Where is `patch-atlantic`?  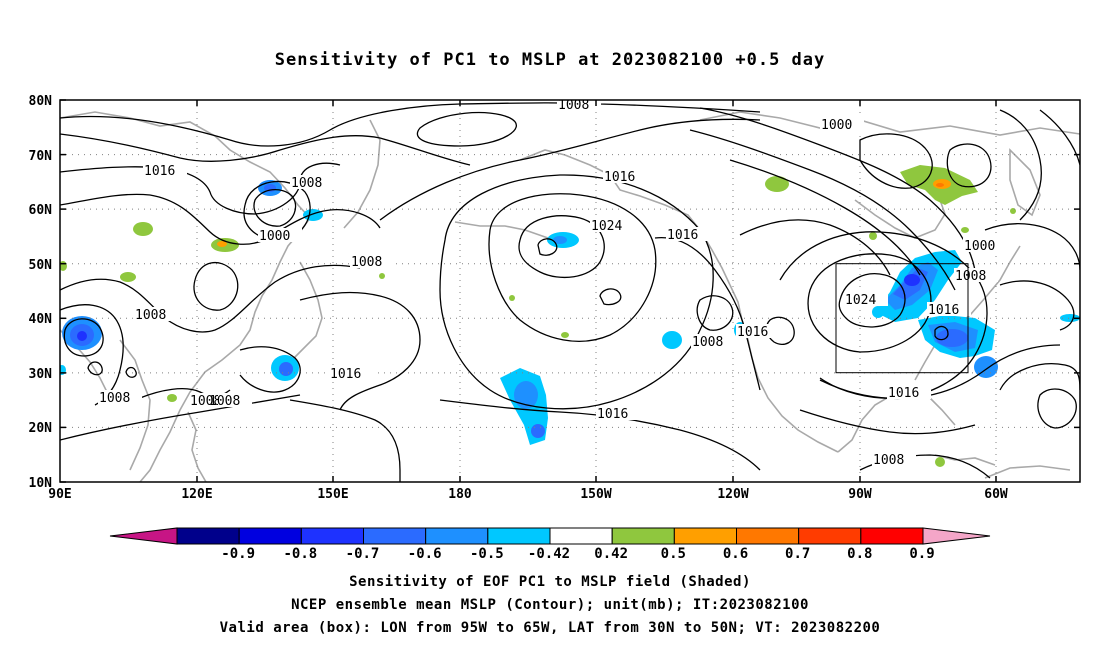 patch-atlantic is located at coordinates (1070, 318).